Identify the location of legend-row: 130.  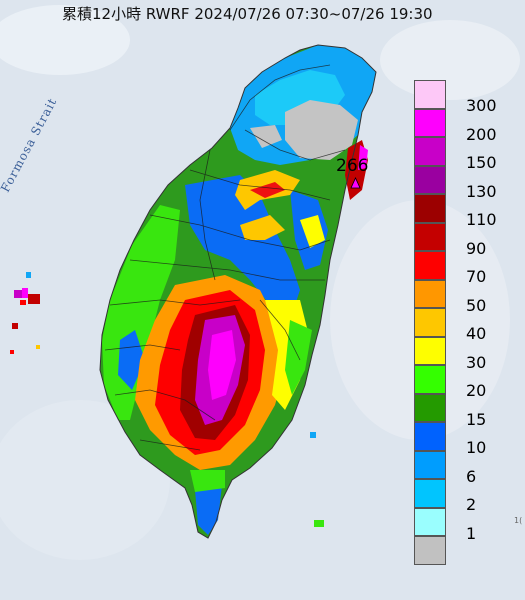
(464, 183).